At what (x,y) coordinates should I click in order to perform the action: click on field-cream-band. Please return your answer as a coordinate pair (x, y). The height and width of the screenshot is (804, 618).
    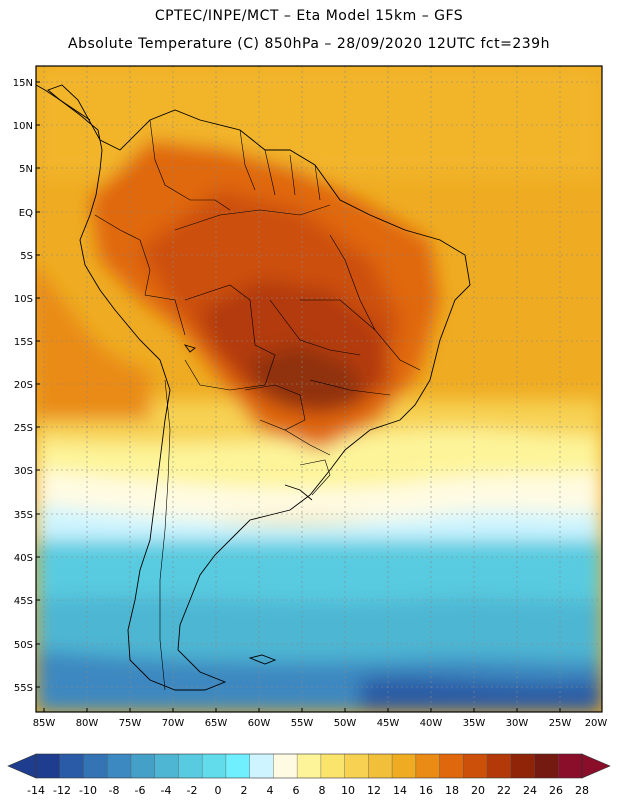
    Looking at the image, I should click on (319, 495).